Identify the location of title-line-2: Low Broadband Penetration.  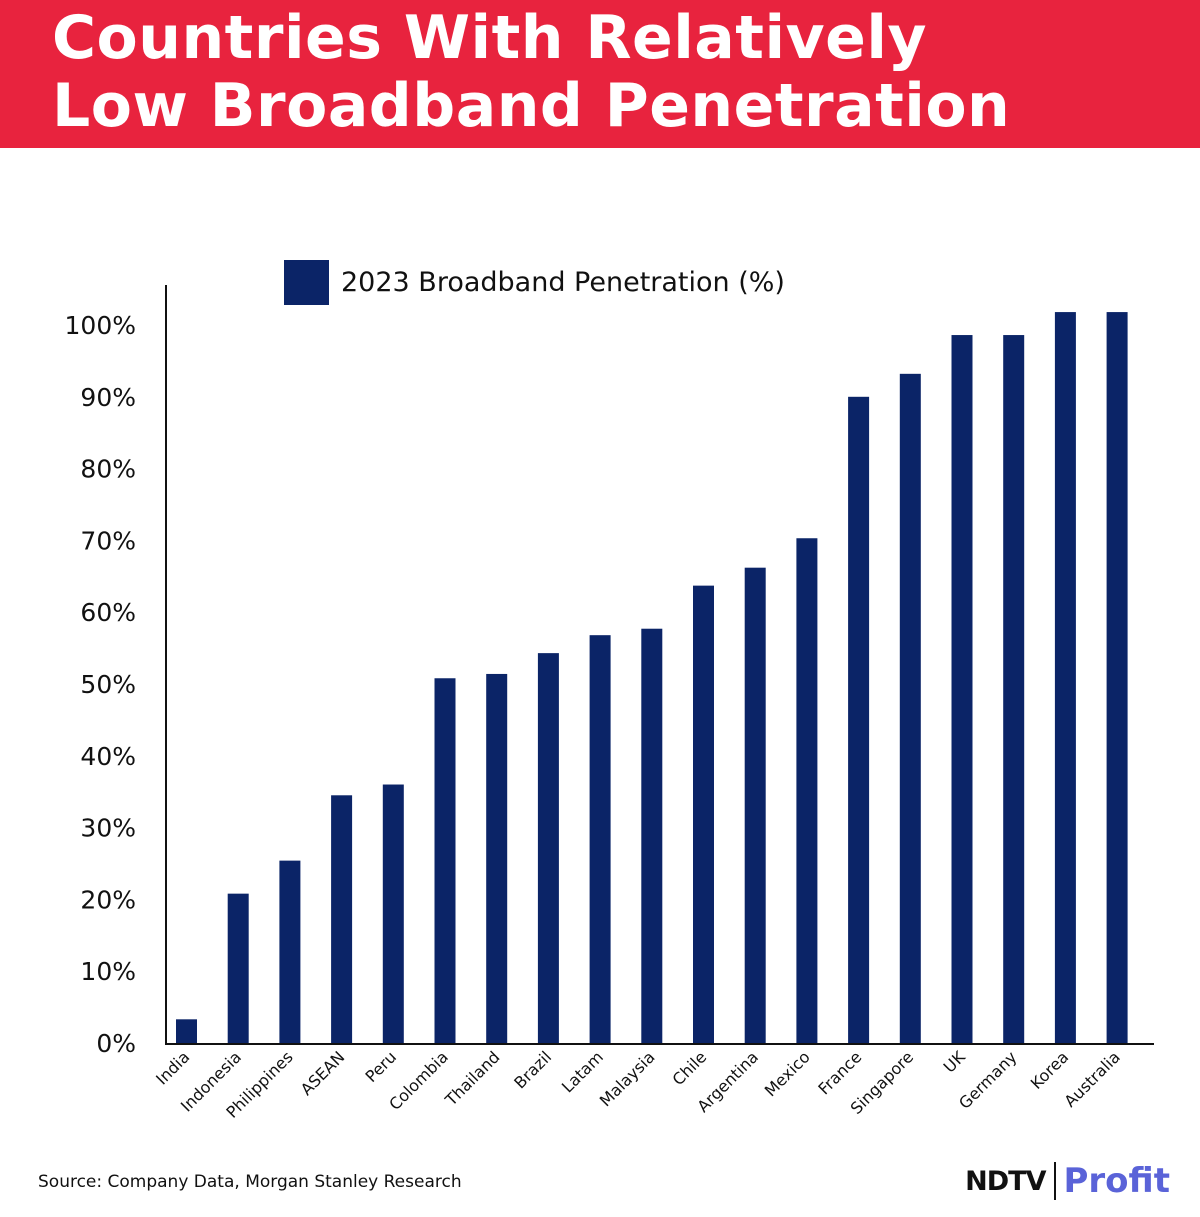
(531, 106).